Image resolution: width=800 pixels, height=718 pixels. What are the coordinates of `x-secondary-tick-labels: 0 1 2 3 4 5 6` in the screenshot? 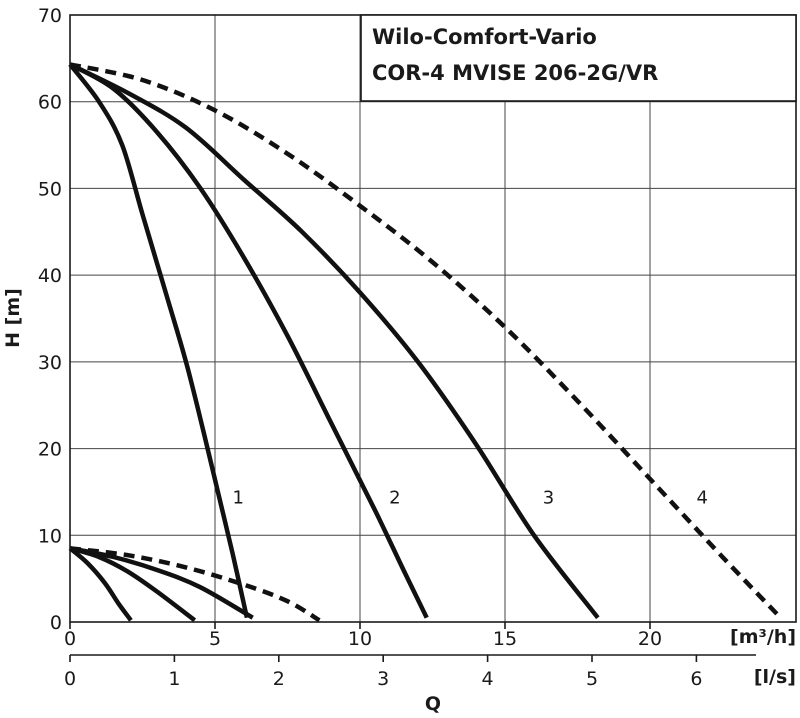 It's located at (383, 672).